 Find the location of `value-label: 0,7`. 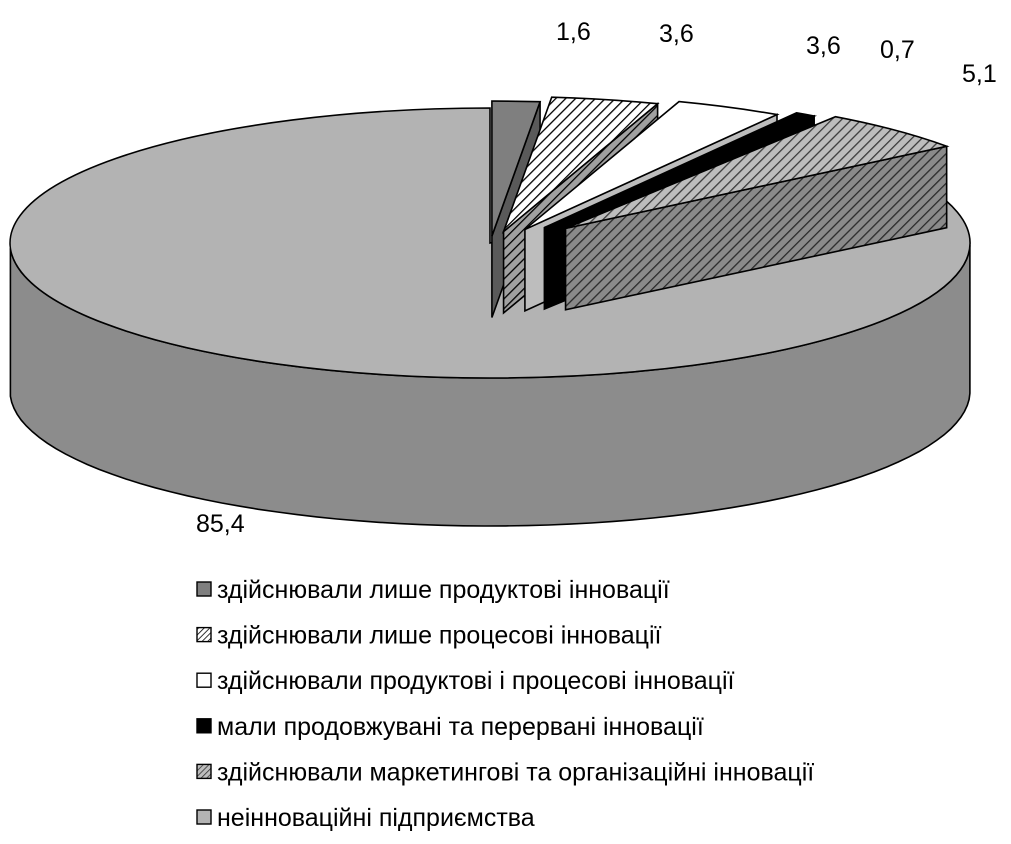

value-label: 0,7 is located at coordinates (897, 50).